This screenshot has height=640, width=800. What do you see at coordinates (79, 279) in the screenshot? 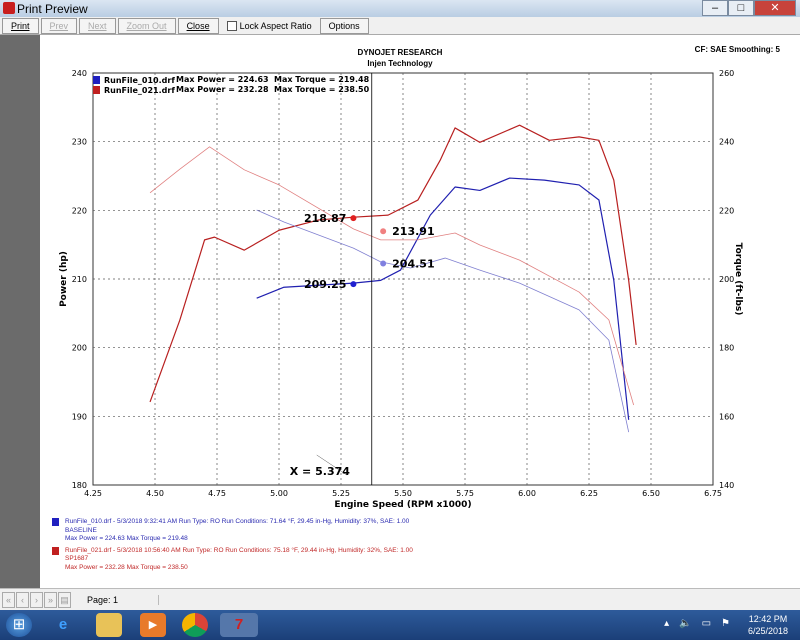
I see `y-tick-label: 210` at bounding box center [79, 279].